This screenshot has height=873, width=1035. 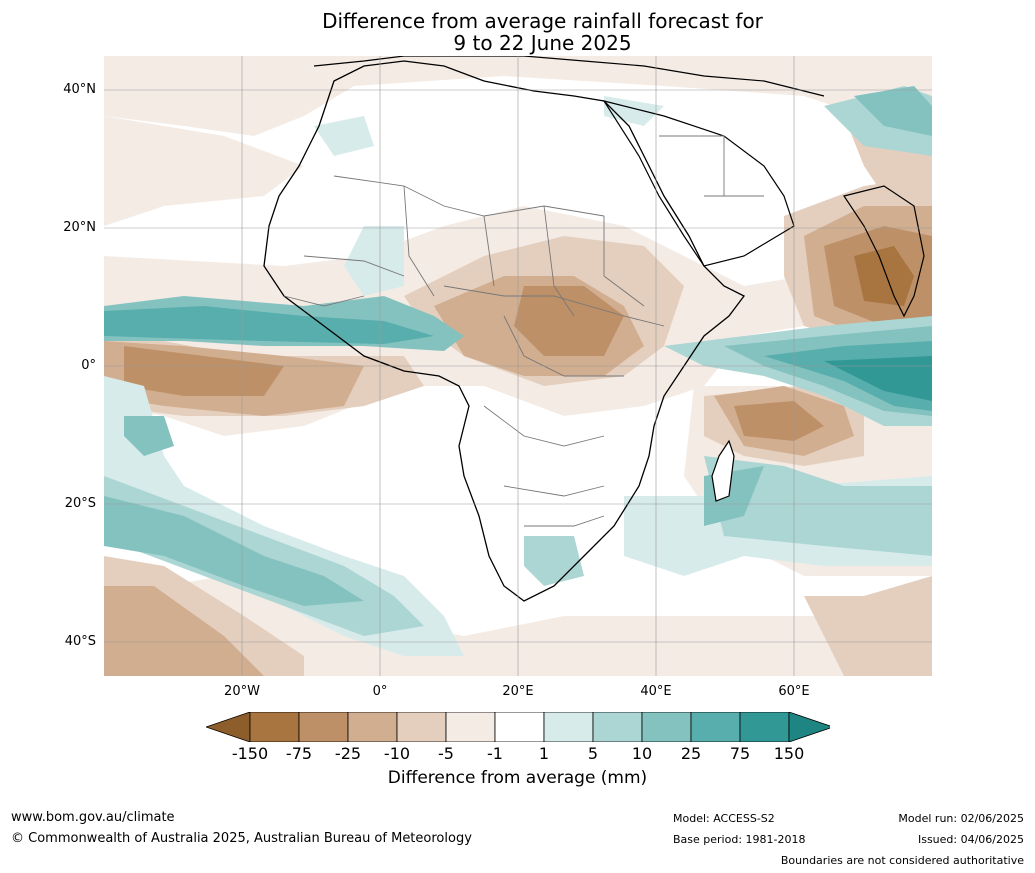 I want to click on lat-label-20s: 20°S, so click(x=80, y=503).